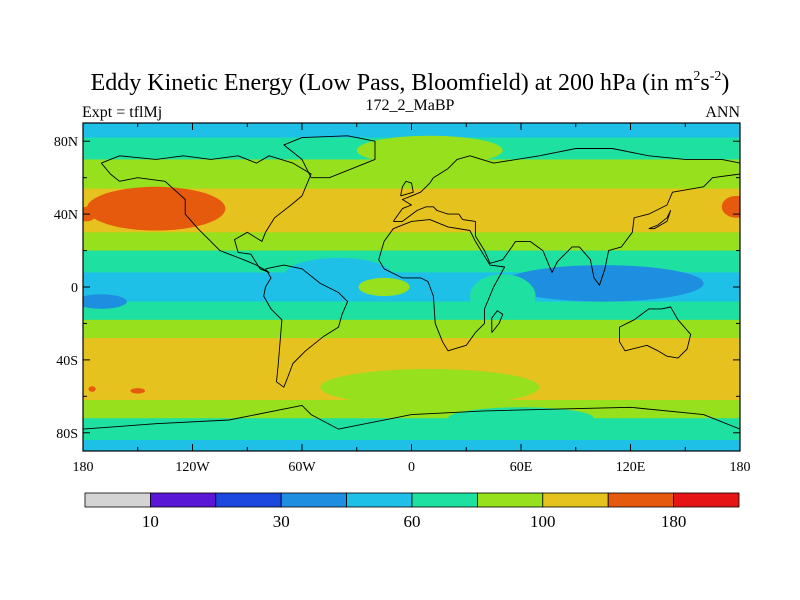 This screenshot has width=800, height=600. I want to click on left-string: Expt = tflMj, so click(122, 112).